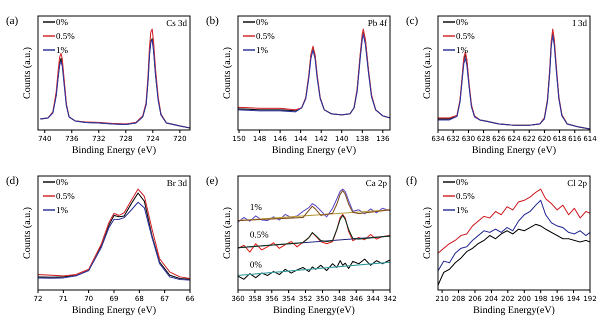 The width and height of the screenshot is (600, 320). What do you see at coordinates (412, 21) in the screenshot?
I see `chart-title: (c)` at bounding box center [412, 21].